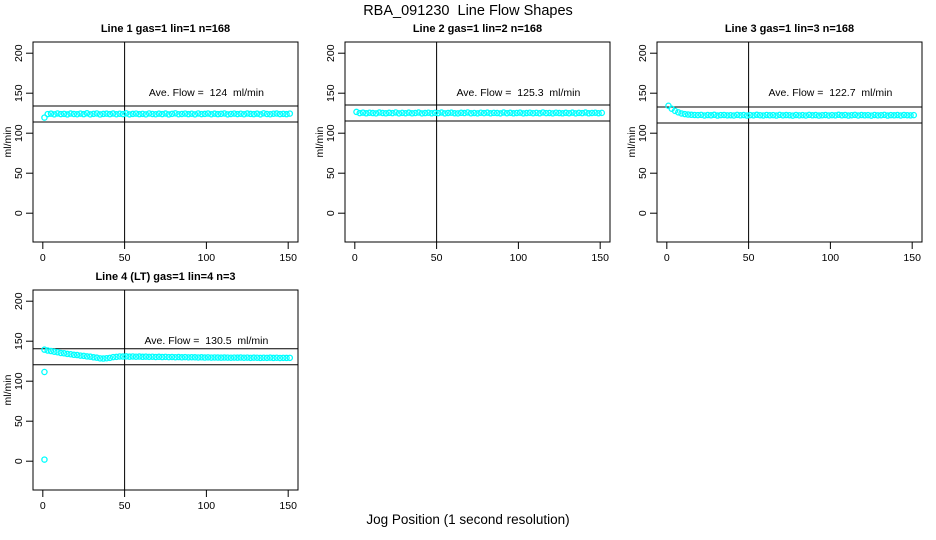 The width and height of the screenshot is (936, 540). What do you see at coordinates (789, 142) in the screenshot?
I see `plot-box` at bounding box center [789, 142].